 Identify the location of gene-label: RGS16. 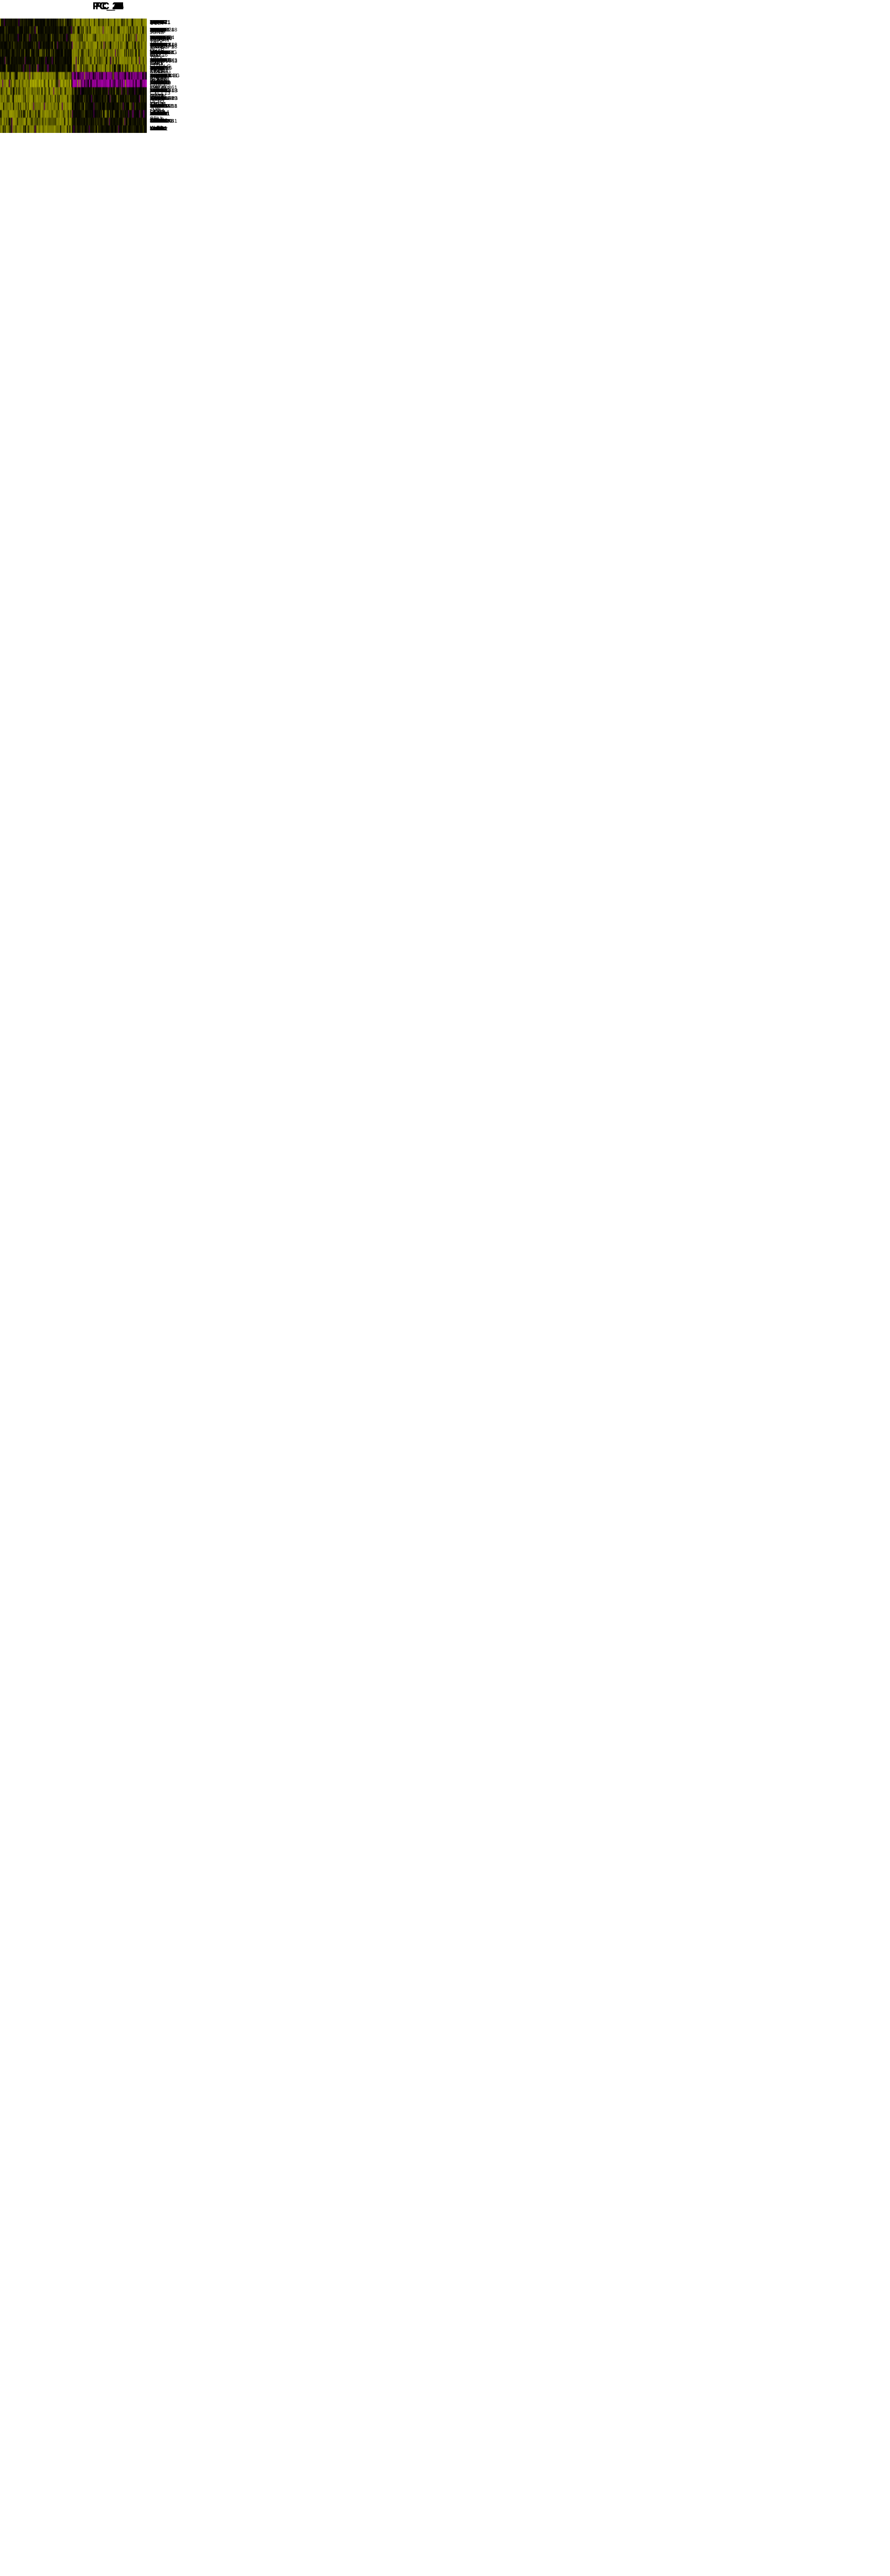
(159, 55).